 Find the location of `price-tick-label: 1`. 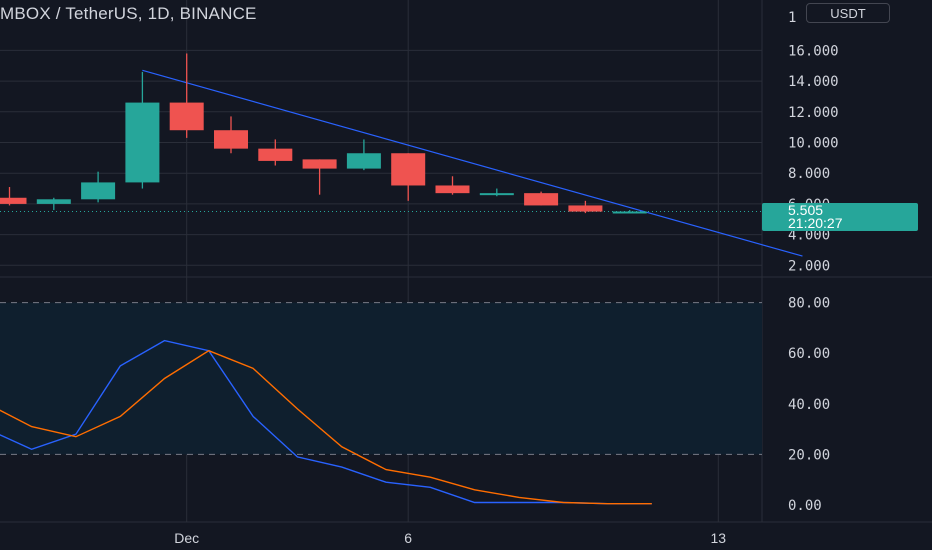

price-tick-label: 1 is located at coordinates (792, 18).